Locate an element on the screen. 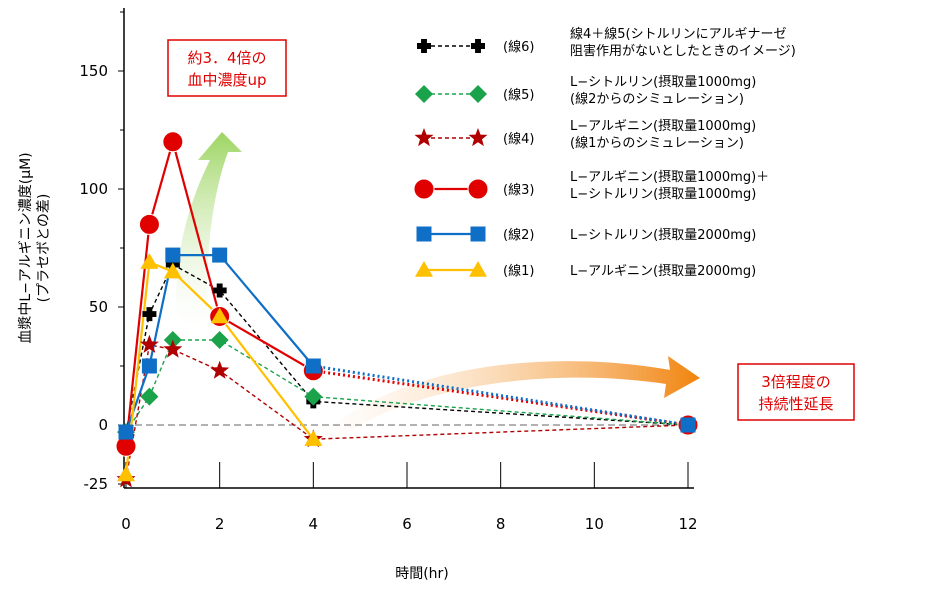 The width and height of the screenshot is (925, 592). orange-curved-arrow is located at coordinates (507, 402).